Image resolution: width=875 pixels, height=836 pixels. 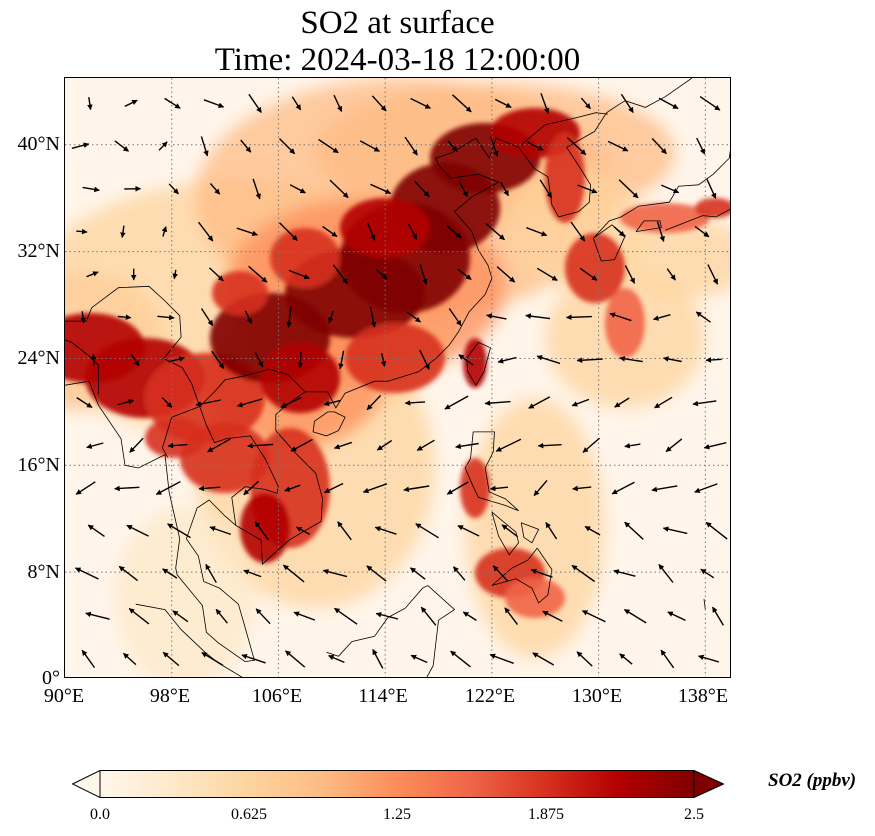 I want to click on colorbar-label: SO2 (ppbv), so click(x=812, y=780).